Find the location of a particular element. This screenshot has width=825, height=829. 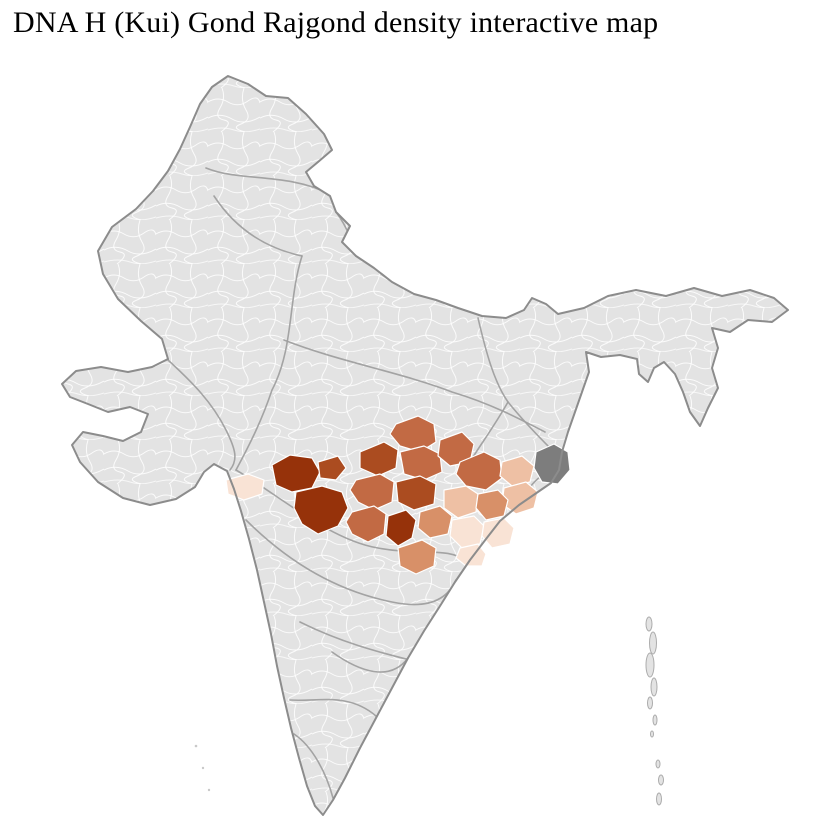

andaman-nicobar-islands is located at coordinates (654, 711).